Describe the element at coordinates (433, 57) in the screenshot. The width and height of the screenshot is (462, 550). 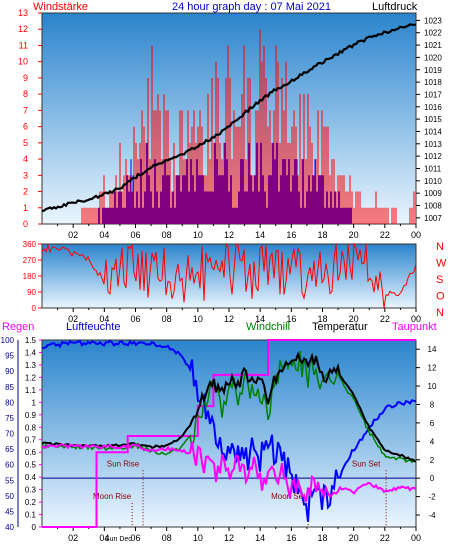
I see `pressure-ytick-label: 1020` at that location.